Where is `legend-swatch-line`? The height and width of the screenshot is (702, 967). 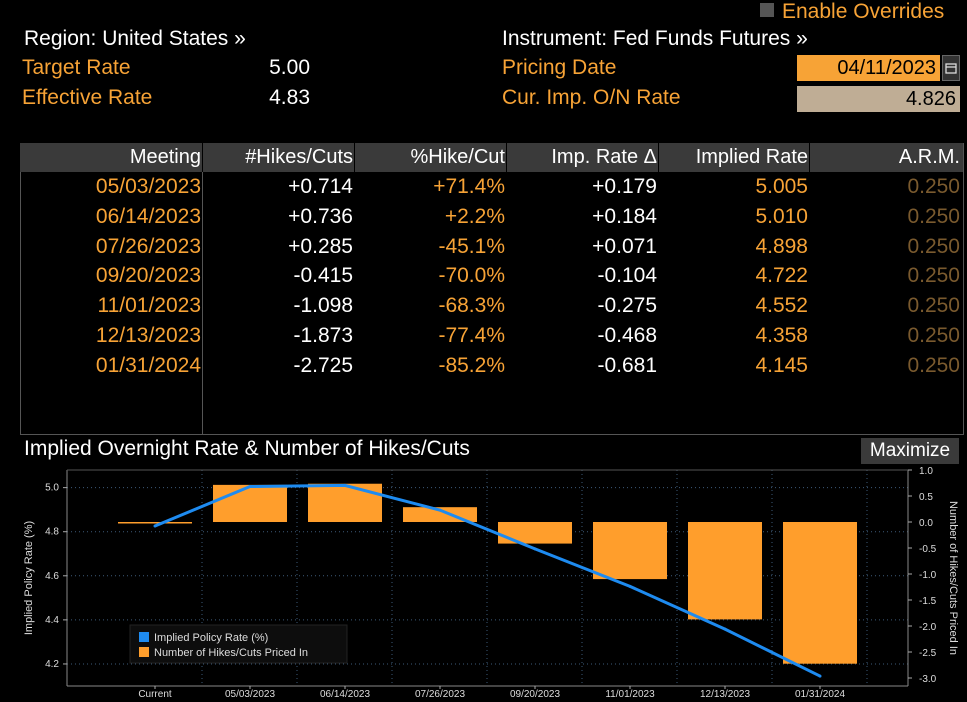
legend-swatch-line is located at coordinates (144, 637).